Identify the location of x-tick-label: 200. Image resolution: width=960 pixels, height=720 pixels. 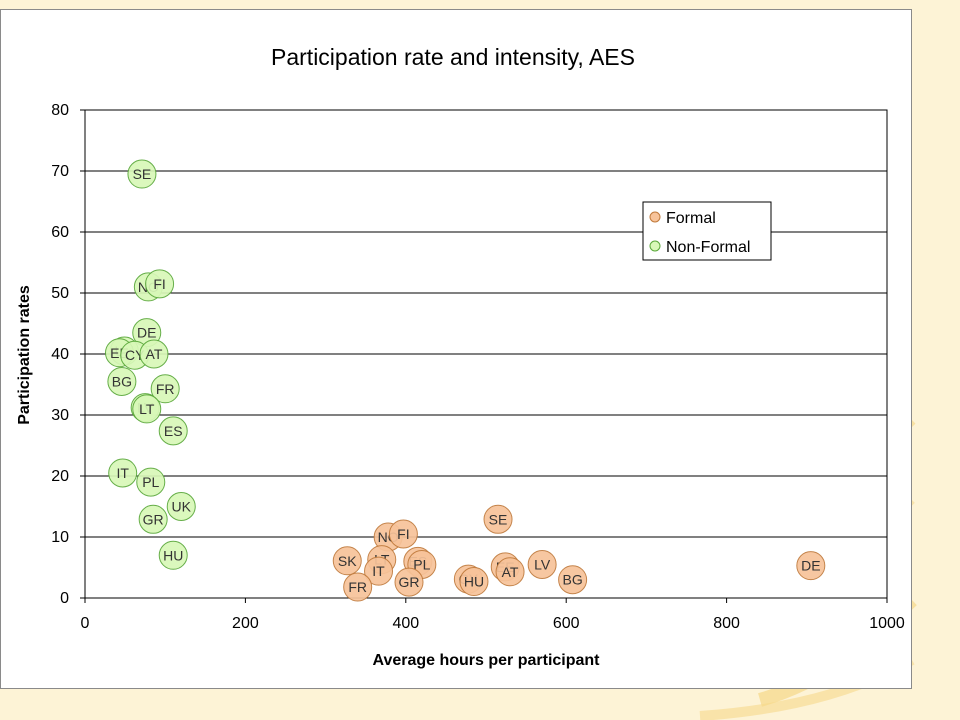
(245, 623).